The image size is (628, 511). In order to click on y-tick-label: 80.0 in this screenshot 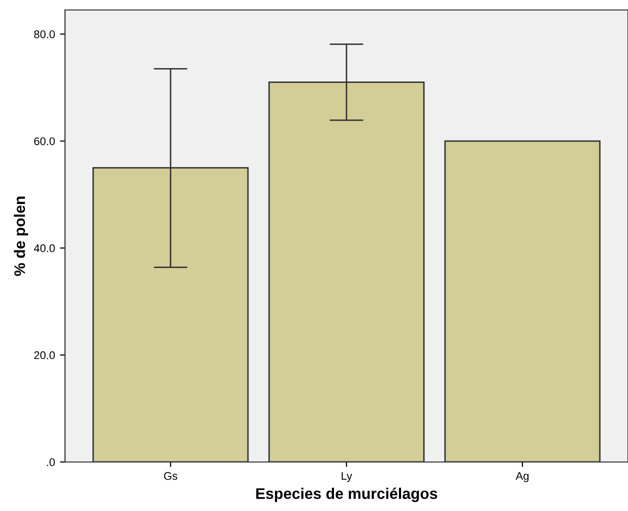, I will do `click(44, 34)`.